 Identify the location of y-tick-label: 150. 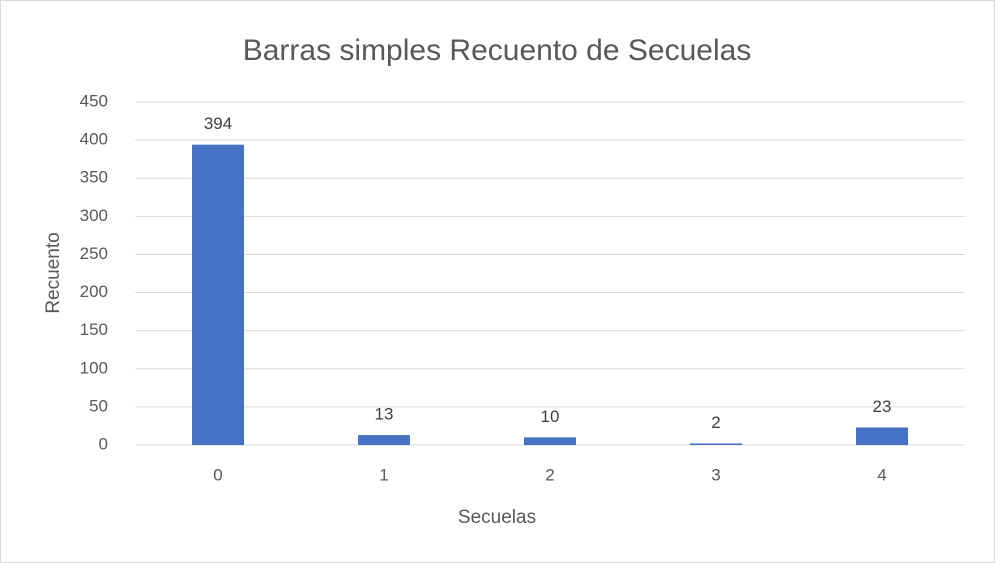
(94, 329).